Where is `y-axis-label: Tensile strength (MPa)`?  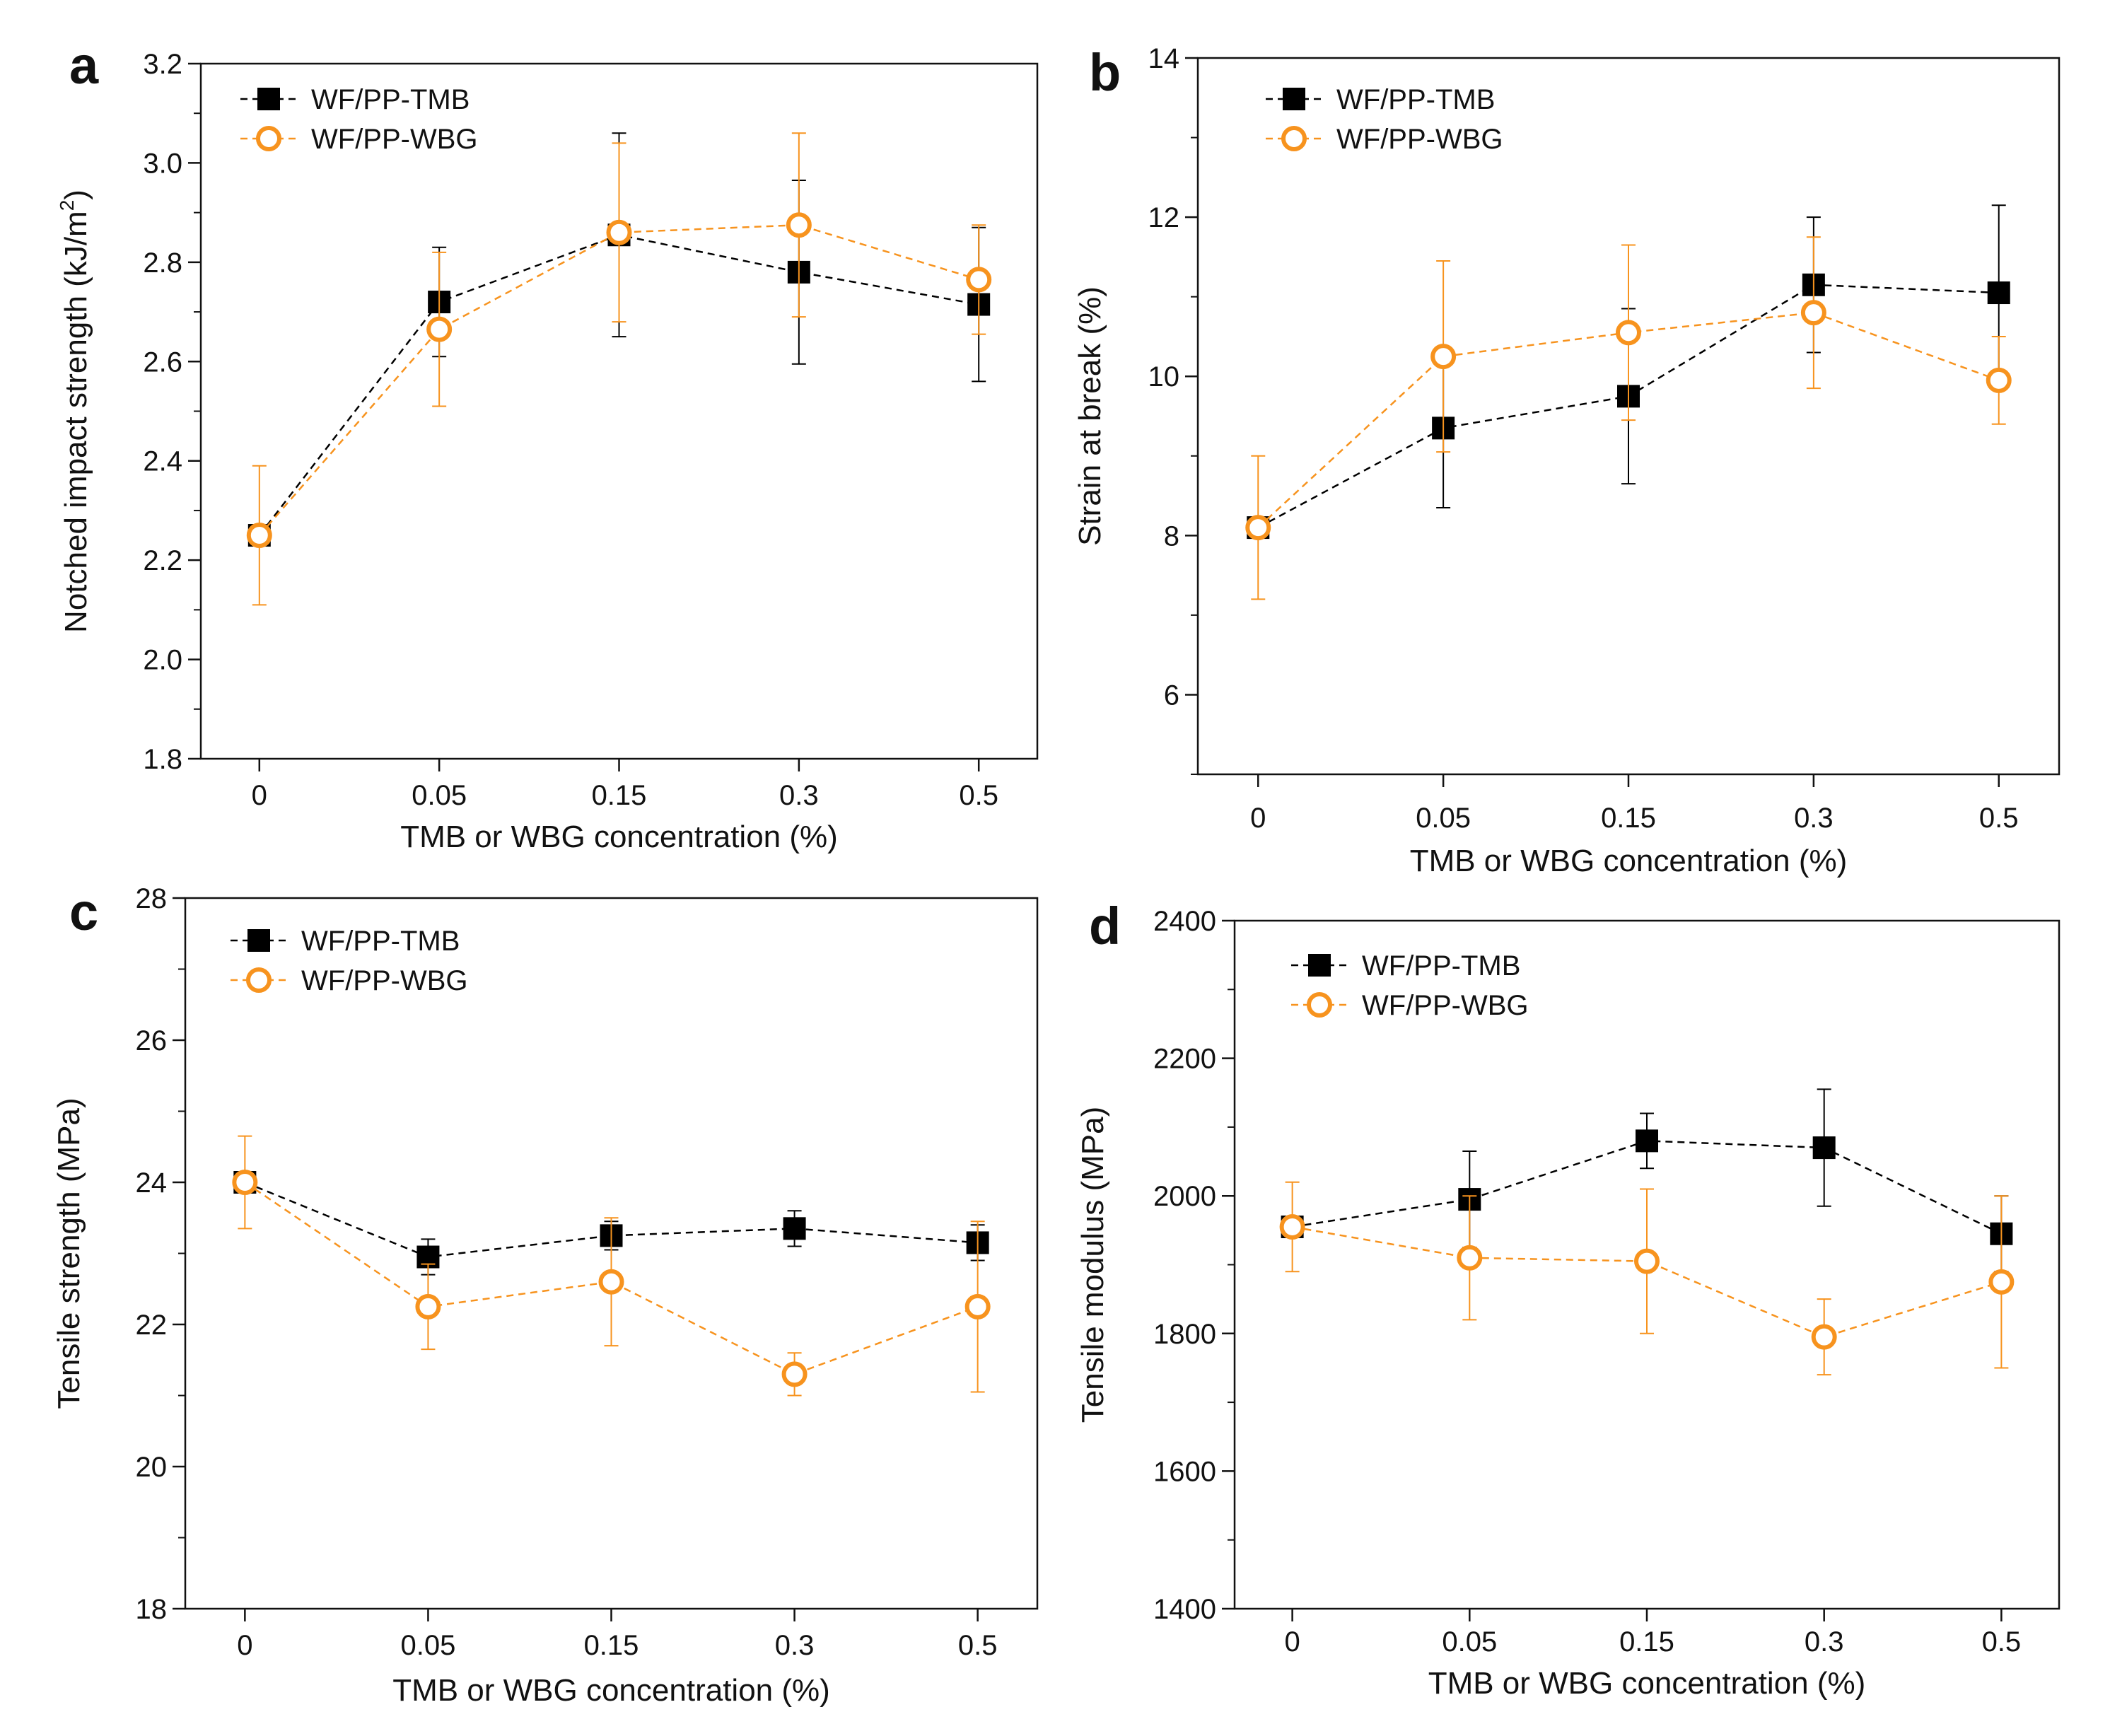 y-axis-label: Tensile strength (MPa) is located at coordinates (69, 1253).